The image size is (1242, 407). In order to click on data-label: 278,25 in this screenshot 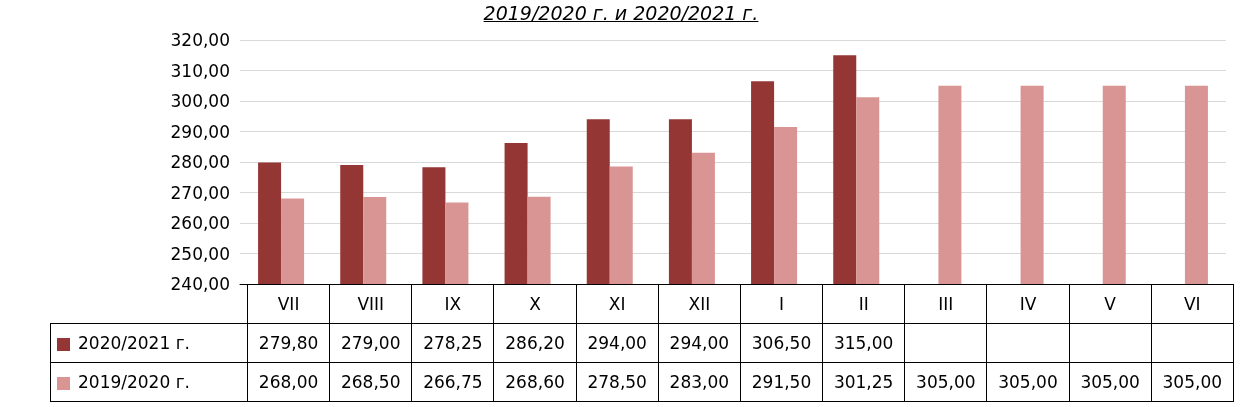, I will do `click(452, 343)`.